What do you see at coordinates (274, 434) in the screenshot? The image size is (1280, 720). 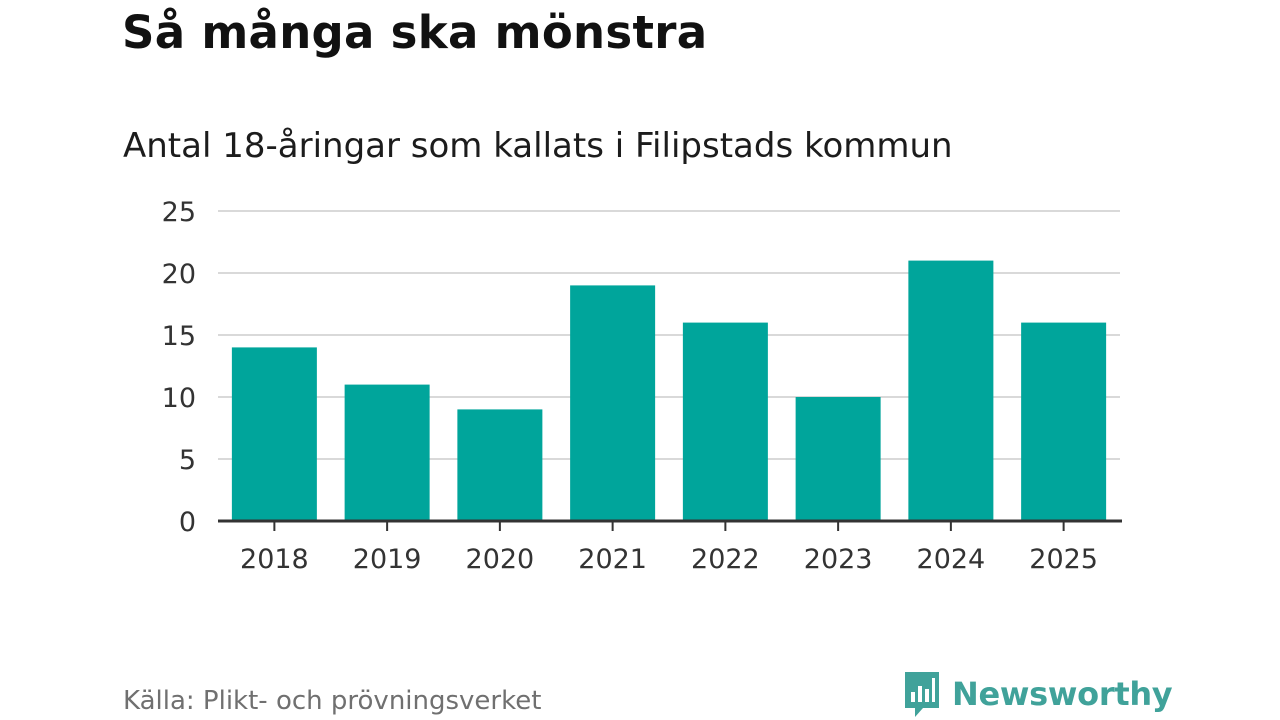 I see `bar-2018` at bounding box center [274, 434].